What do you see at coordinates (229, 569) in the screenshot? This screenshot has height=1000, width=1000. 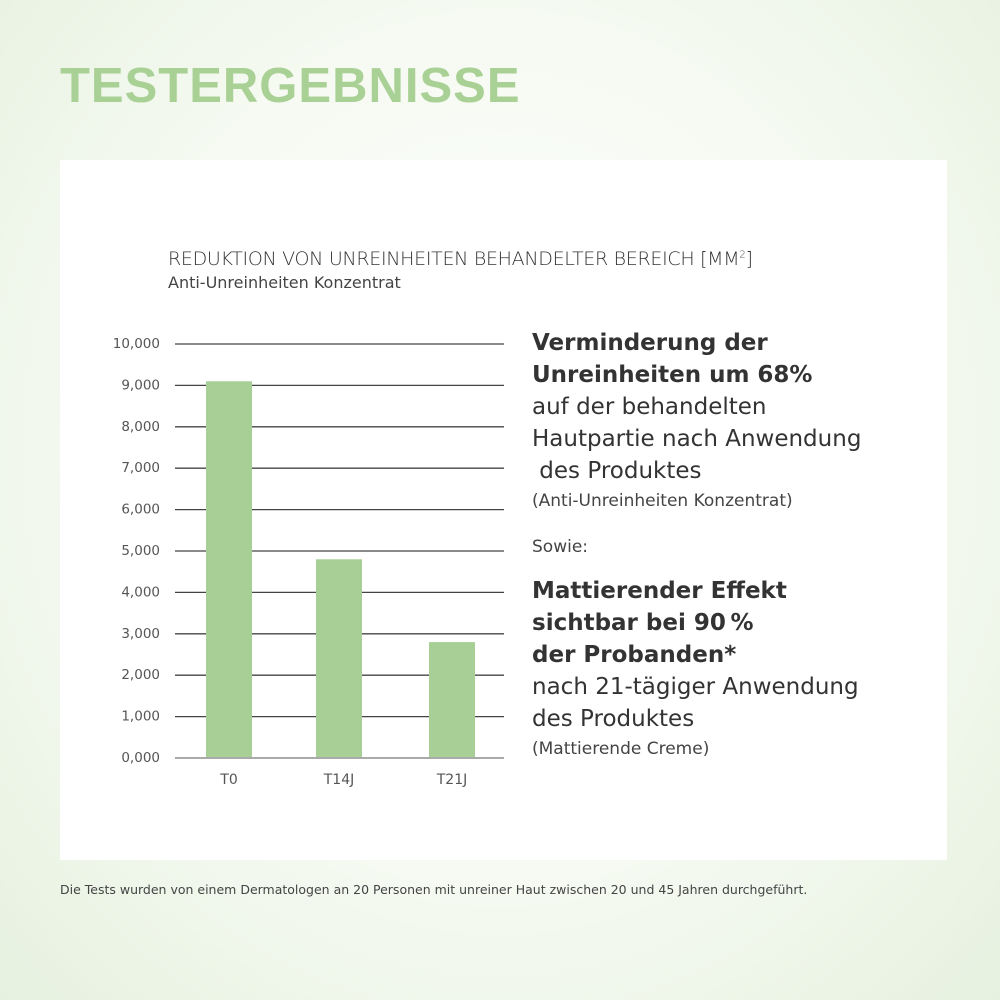 I see `bar-t0` at bounding box center [229, 569].